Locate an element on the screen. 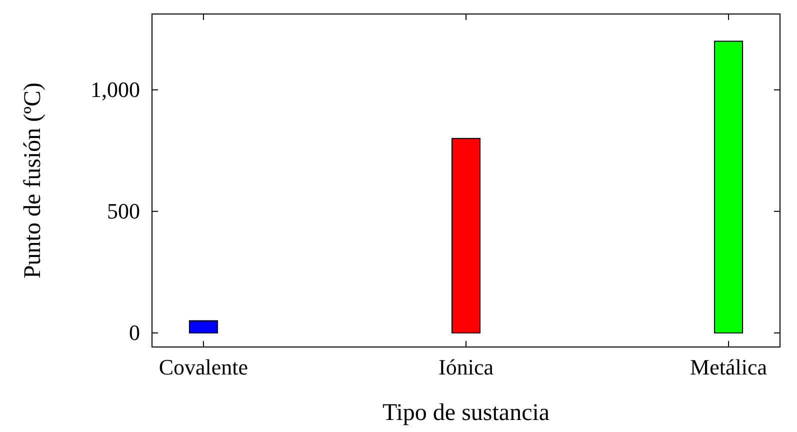 The height and width of the screenshot is (432, 797). y-tick-label: 500 is located at coordinates (123, 211).